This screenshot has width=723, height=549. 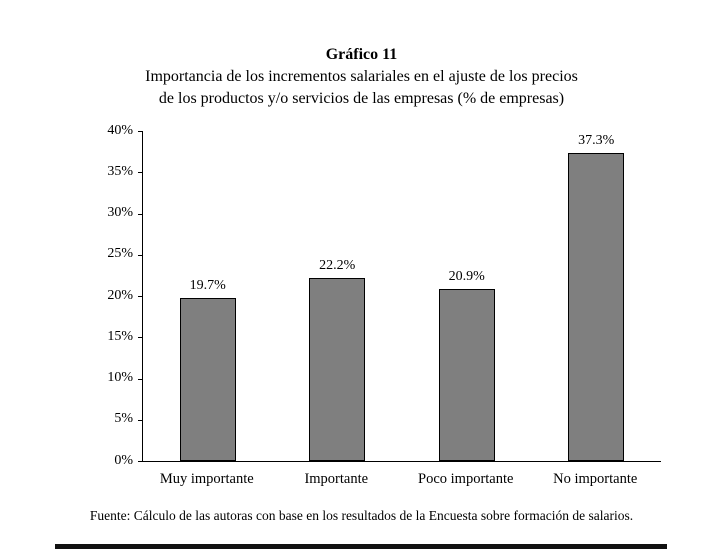 What do you see at coordinates (336, 479) in the screenshot?
I see `x-category-label: Importante` at bounding box center [336, 479].